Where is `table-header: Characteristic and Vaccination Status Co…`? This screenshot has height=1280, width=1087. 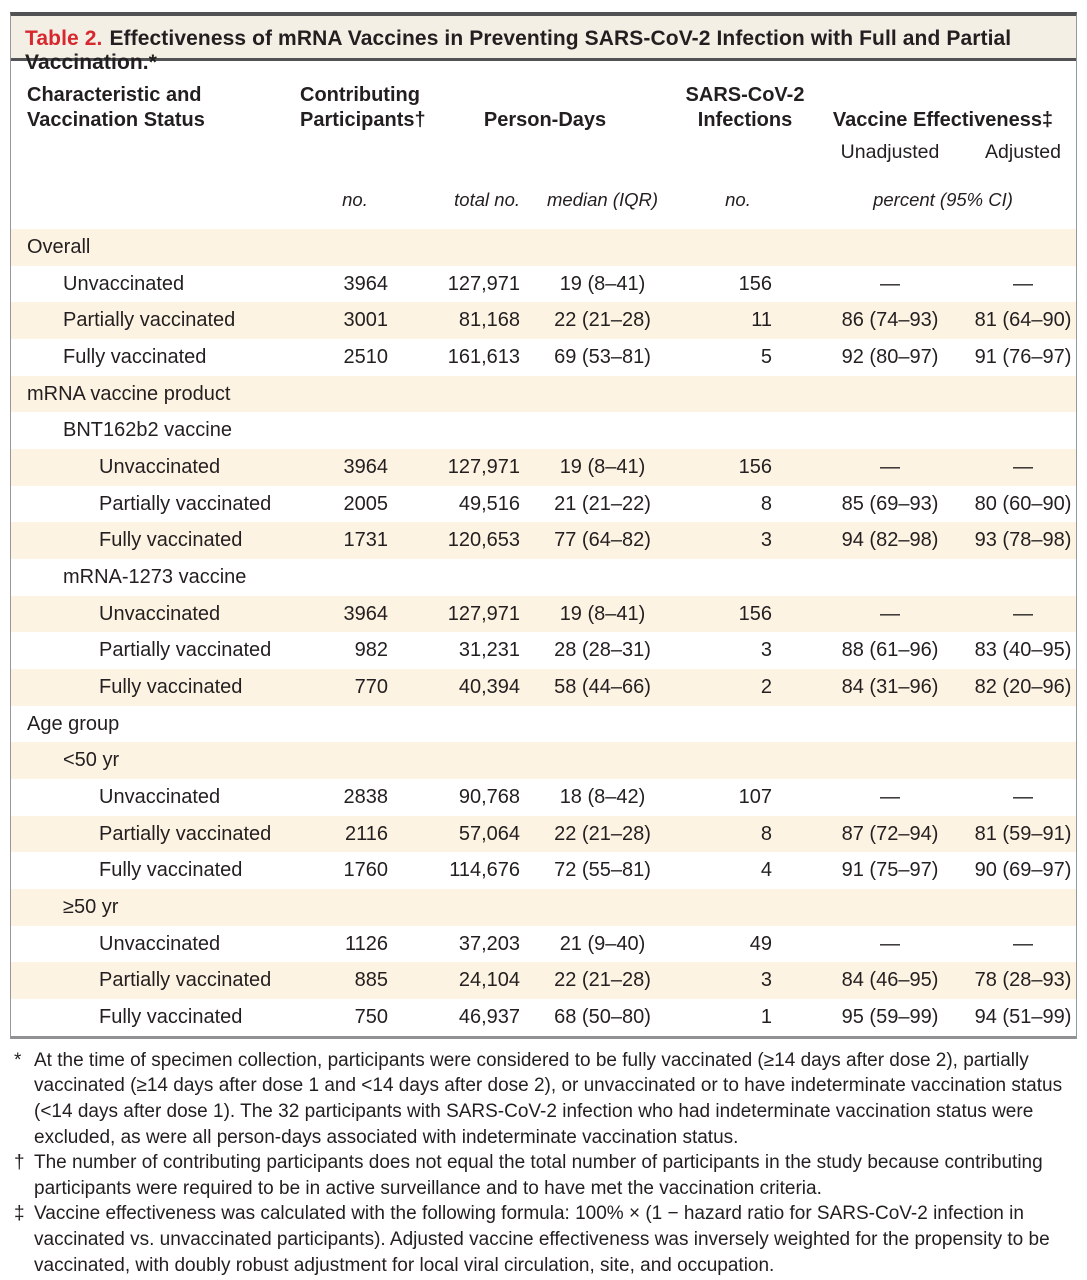
table-header: Characteristic and Vaccination Status Co… is located at coordinates (543, 145).